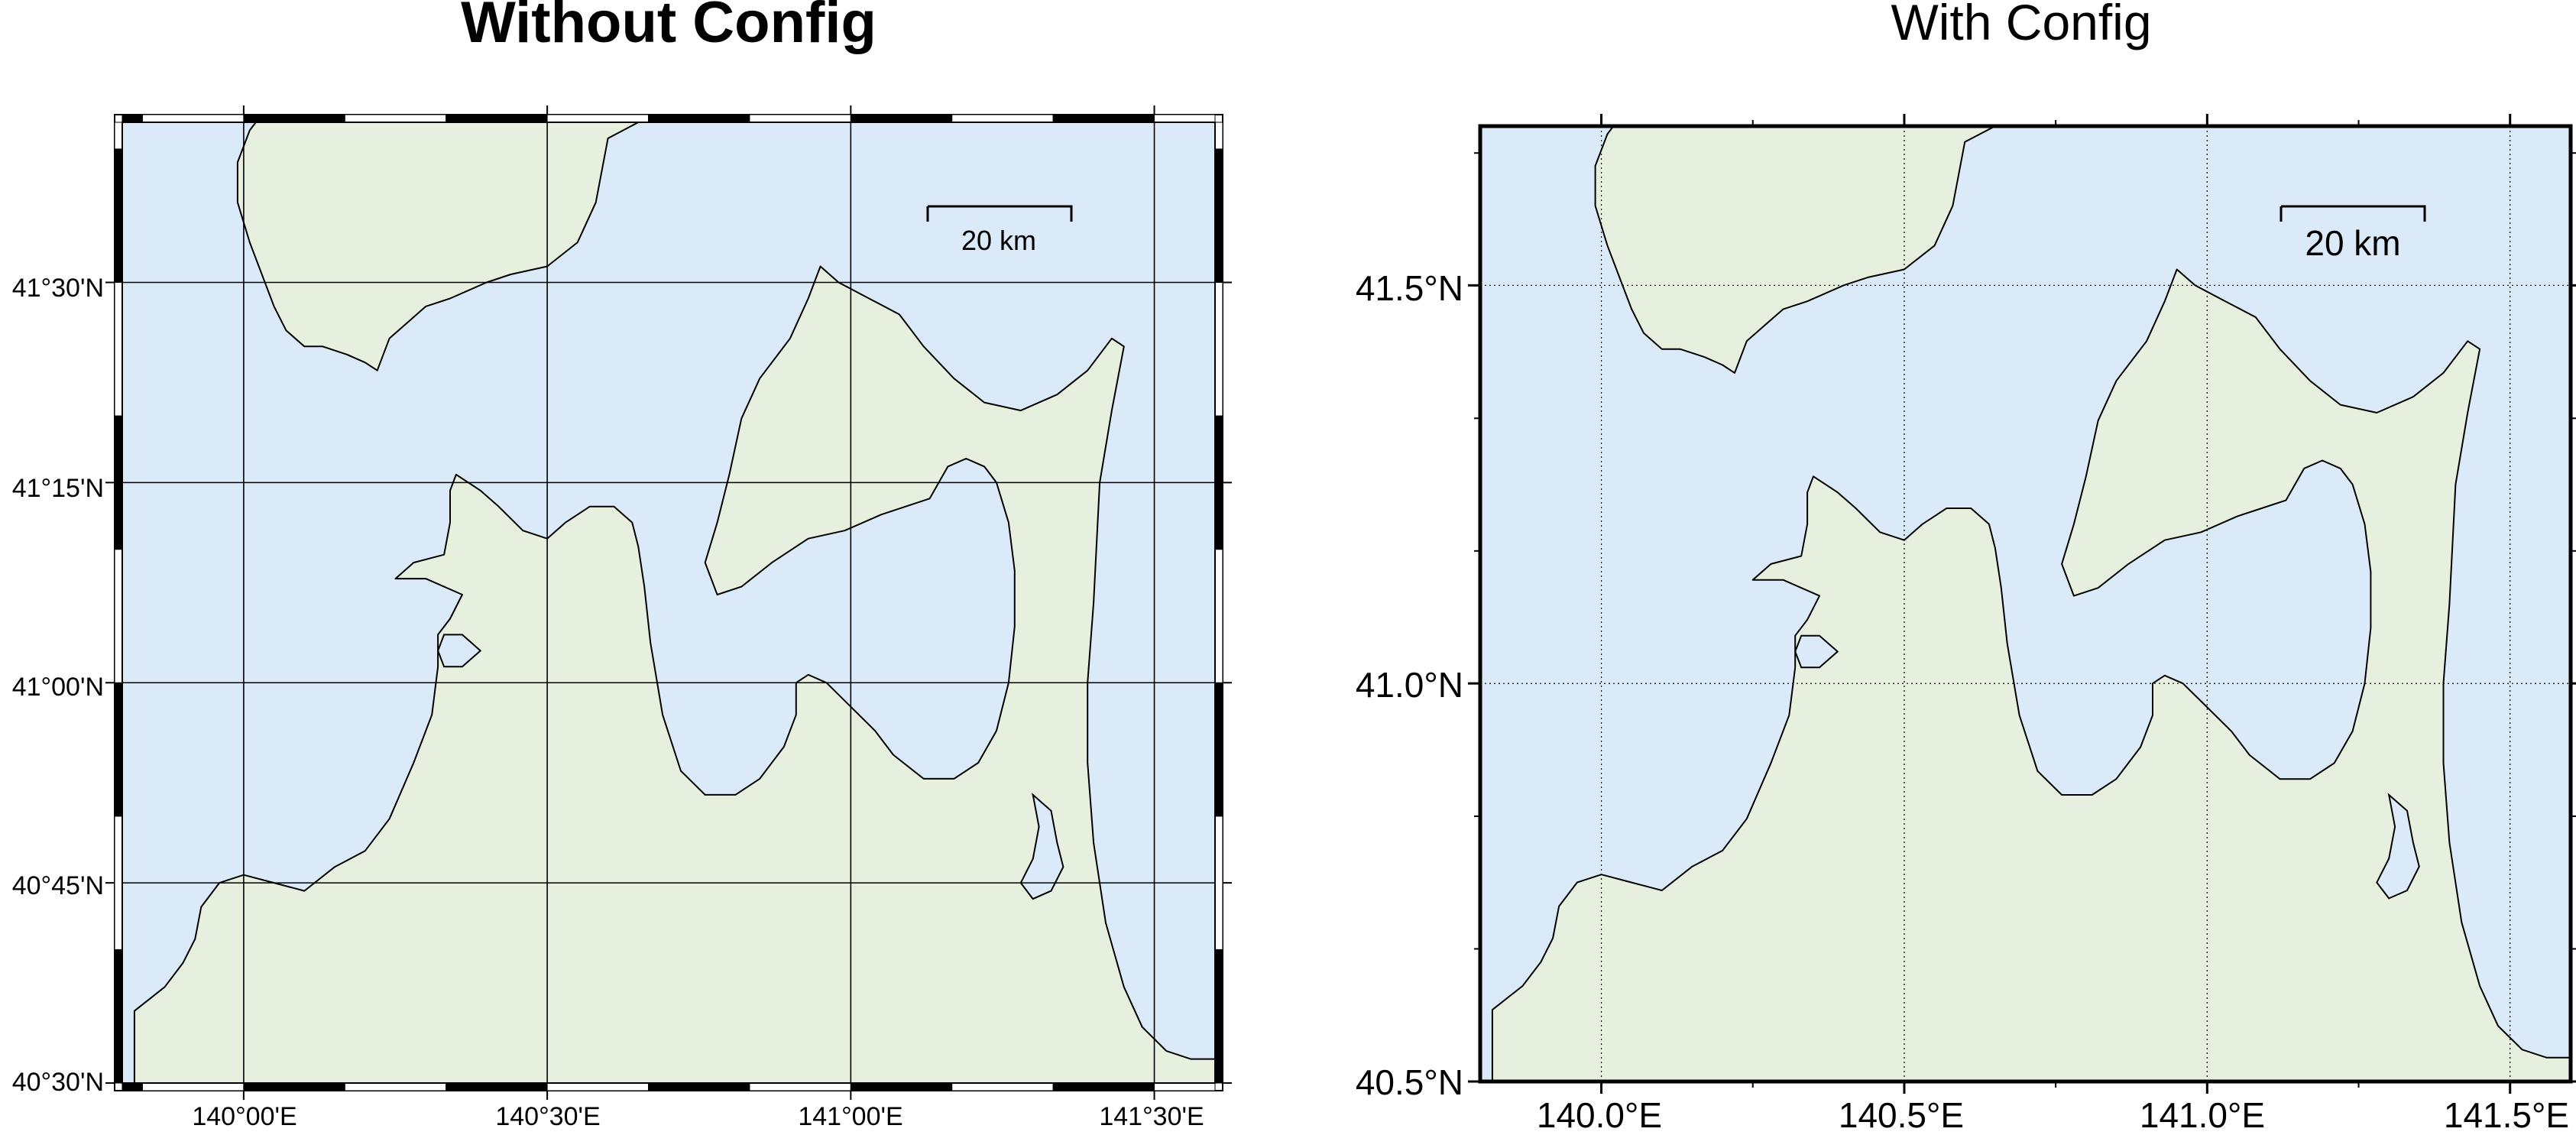 The height and width of the screenshot is (1135, 2576). I want to click on y-tick-labels: 40.5°N 41.0°N 41.5°N, so click(1409, 685).